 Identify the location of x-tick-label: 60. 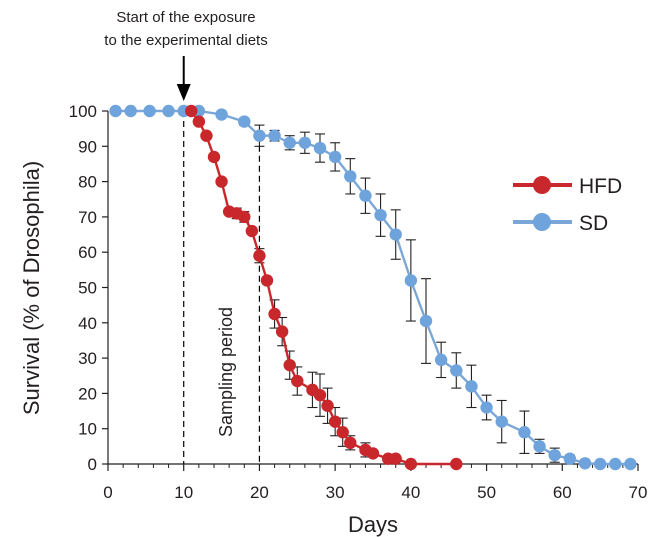
(562, 492).